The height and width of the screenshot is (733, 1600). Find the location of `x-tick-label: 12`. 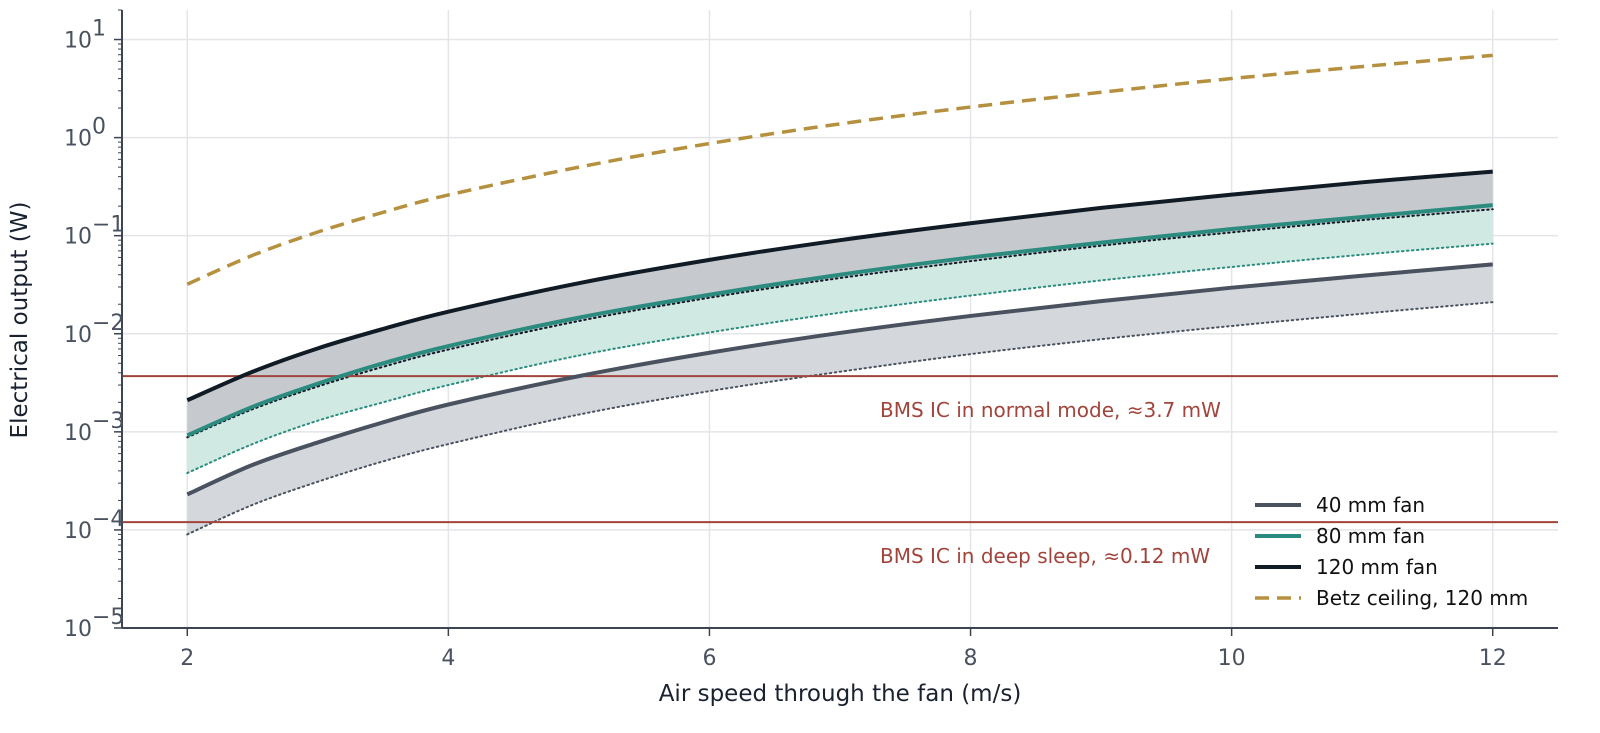

x-tick-label: 12 is located at coordinates (1493, 658).